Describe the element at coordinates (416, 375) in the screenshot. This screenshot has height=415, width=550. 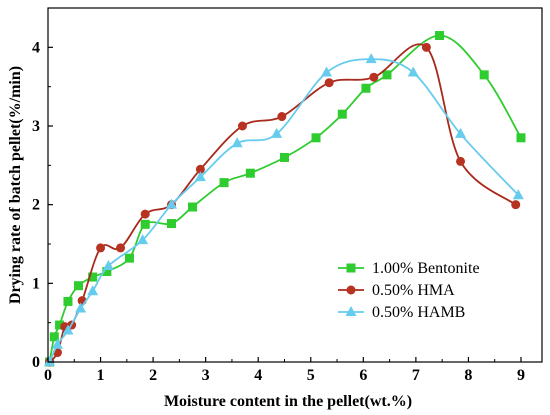
I see `x-tick-label: 7` at that location.